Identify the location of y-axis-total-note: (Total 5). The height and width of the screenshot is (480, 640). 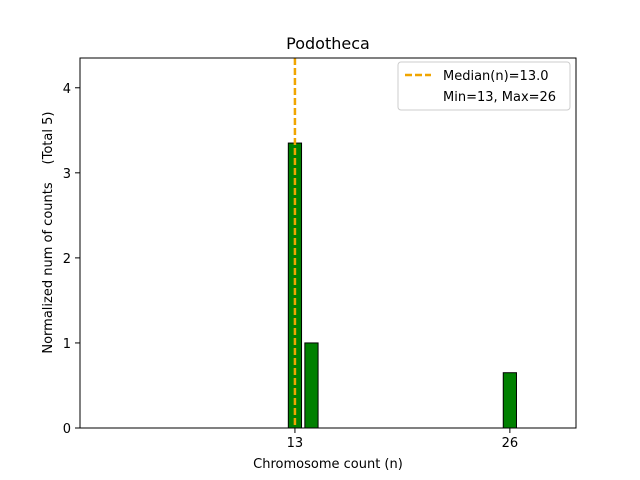
(48, 138).